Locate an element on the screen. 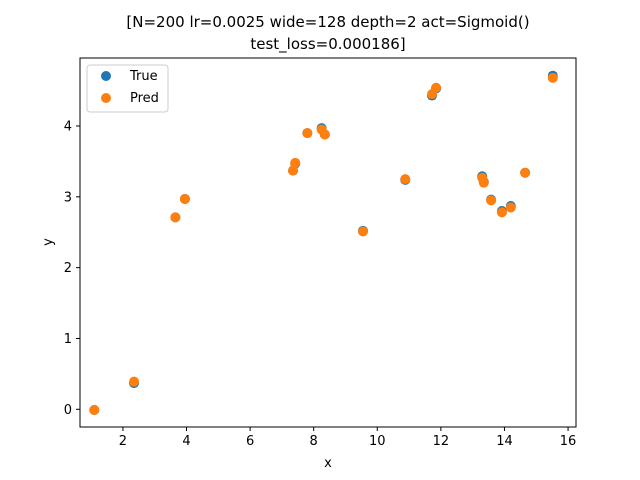  legend: True Pred is located at coordinates (127, 88).